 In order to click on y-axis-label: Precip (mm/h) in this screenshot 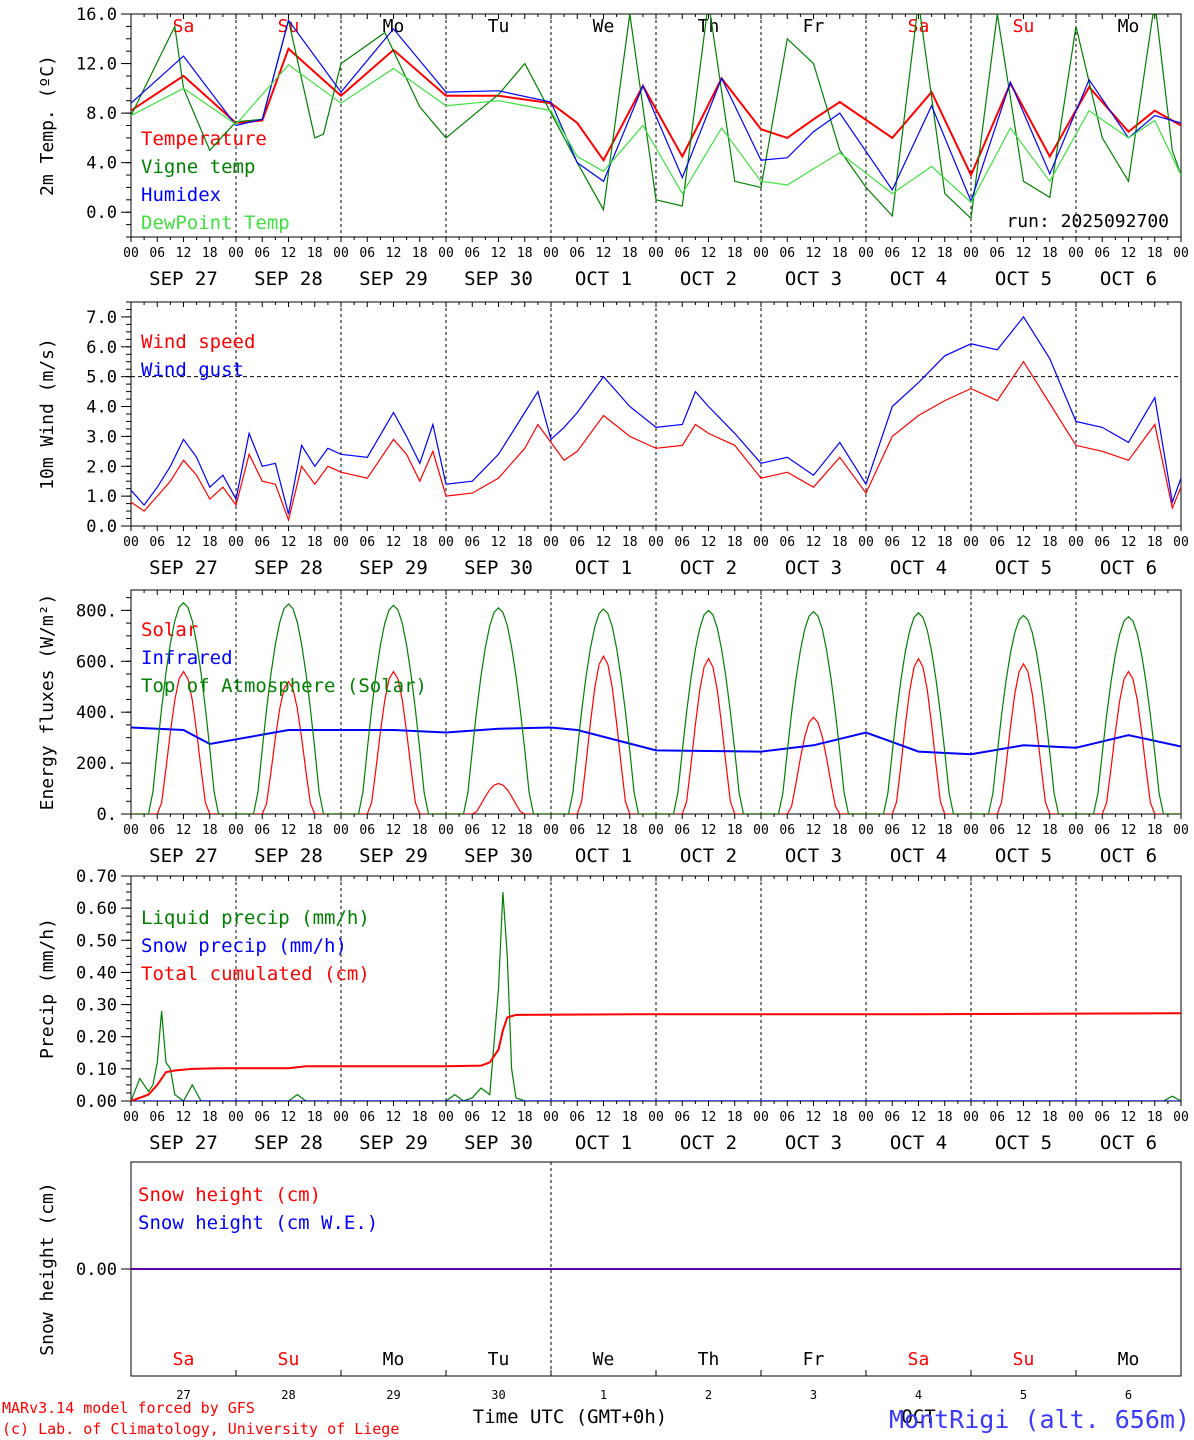, I will do `click(47, 988)`.